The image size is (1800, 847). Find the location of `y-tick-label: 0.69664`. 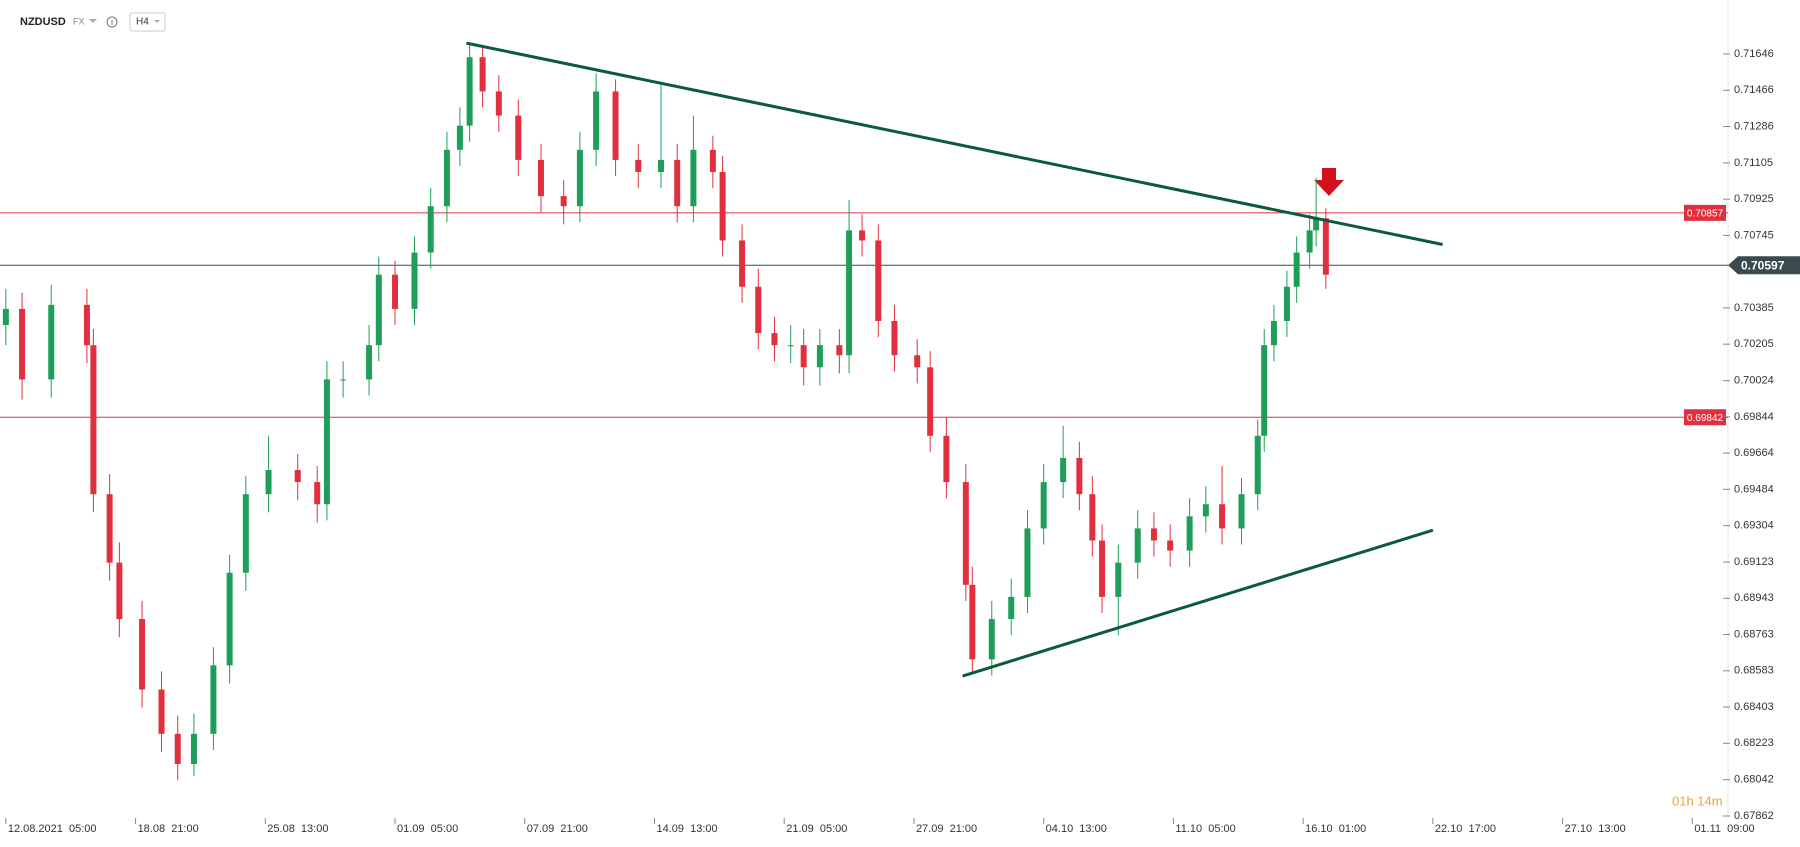

y-tick-label: 0.69664 is located at coordinates (1754, 453).